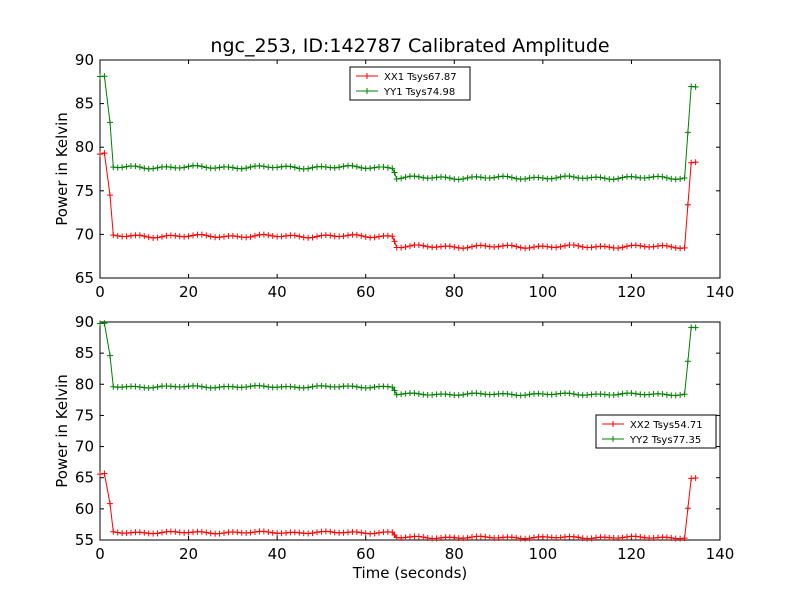  What do you see at coordinates (365, 292) in the screenshot?
I see `x-tick-label: 60` at bounding box center [365, 292].